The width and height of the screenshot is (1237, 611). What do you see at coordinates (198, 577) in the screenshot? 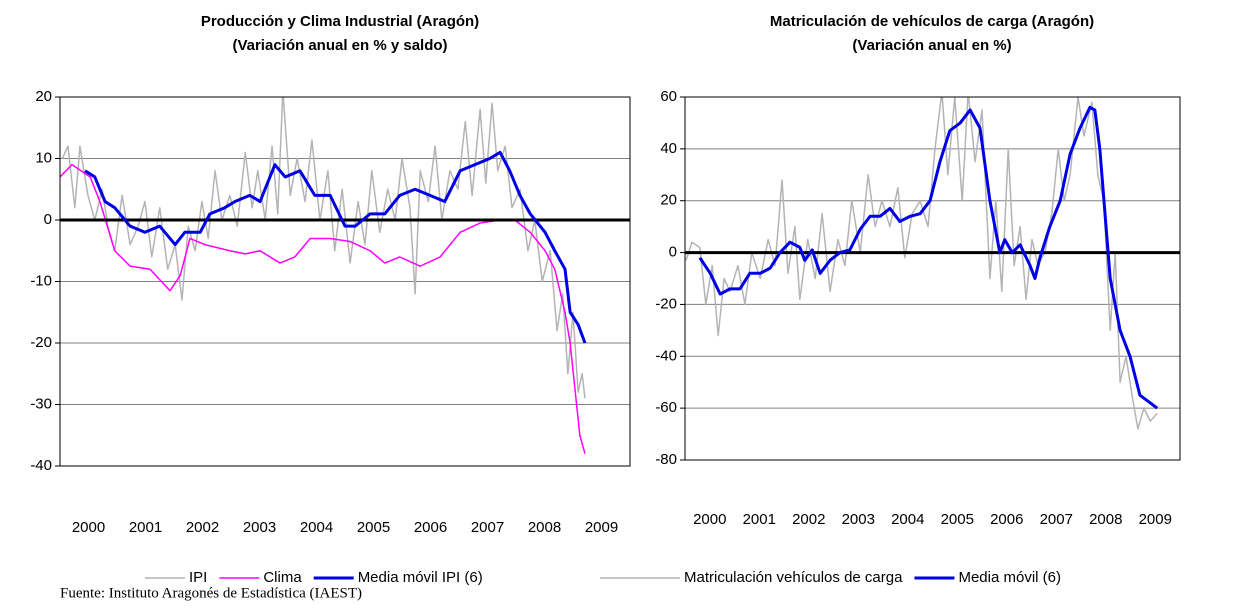
I see `legend-label: IPI` at bounding box center [198, 577].